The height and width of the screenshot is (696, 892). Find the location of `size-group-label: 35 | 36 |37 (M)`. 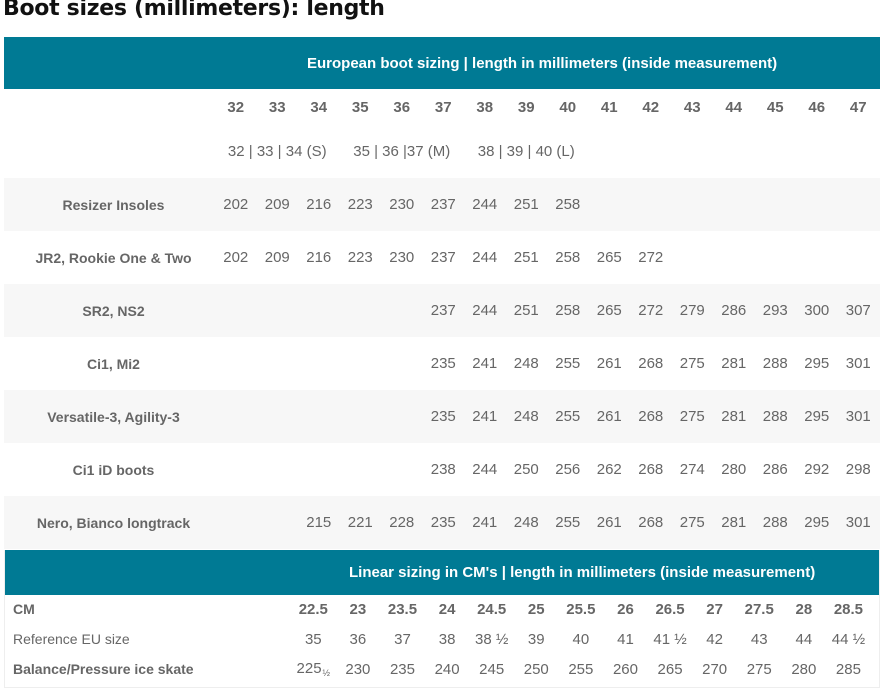

size-group-label: 35 | 36 |37 (M) is located at coordinates (402, 151).